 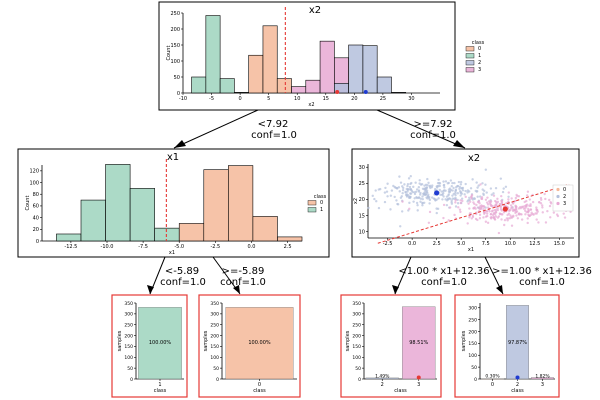 I want to click on x-tick-label: 7.5, so click(x=486, y=244).